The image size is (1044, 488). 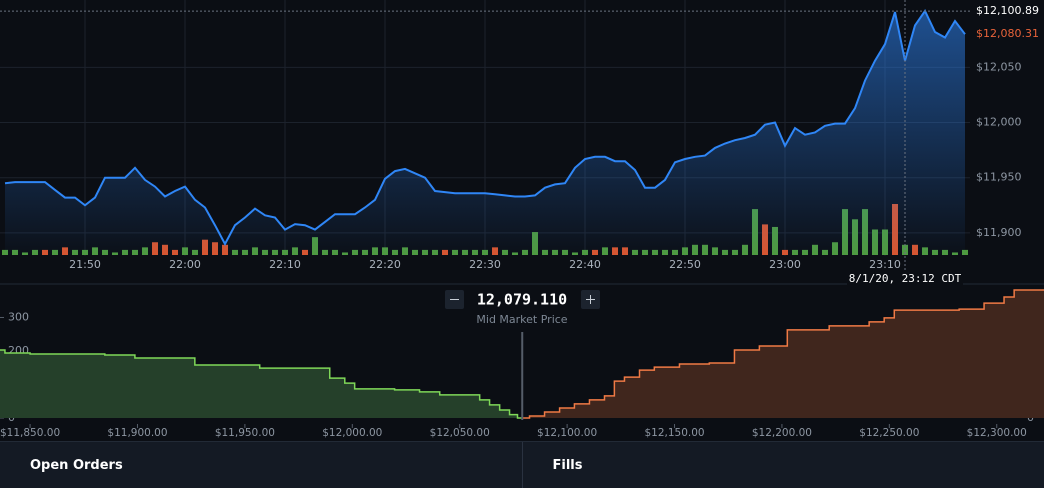 I want to click on crosshair-label: 8/1/20, 23:12 CDT, so click(x=905, y=278).